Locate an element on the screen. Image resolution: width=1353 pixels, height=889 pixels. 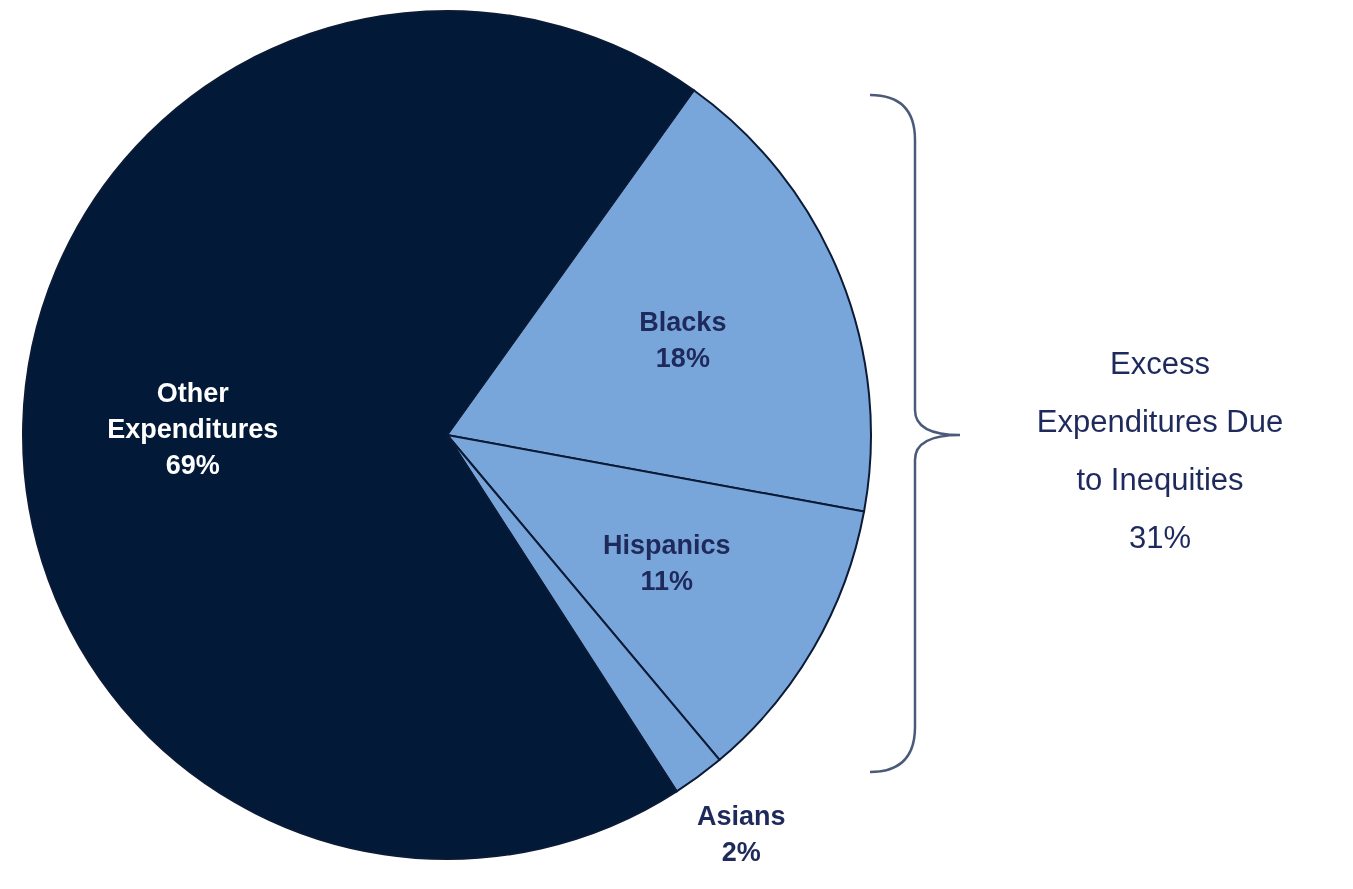
slice-label: Blacks is located at coordinates (683, 321).